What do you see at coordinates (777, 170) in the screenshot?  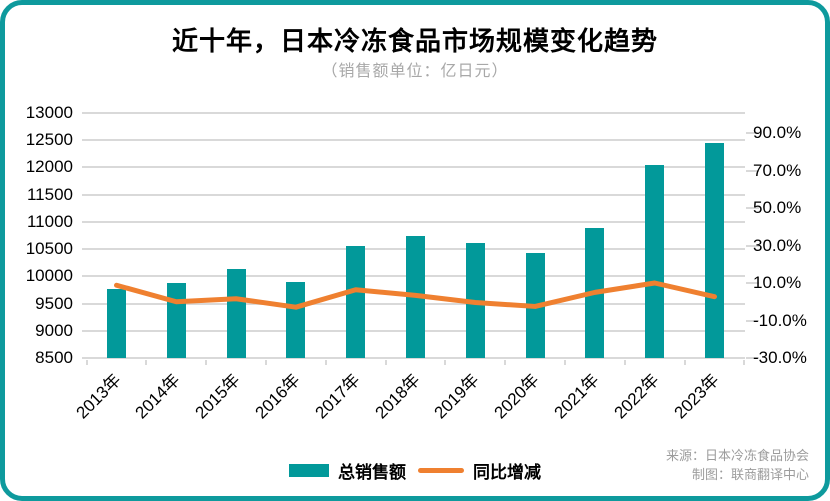 I see `y-axis-label-right: 70.0%` at bounding box center [777, 170].